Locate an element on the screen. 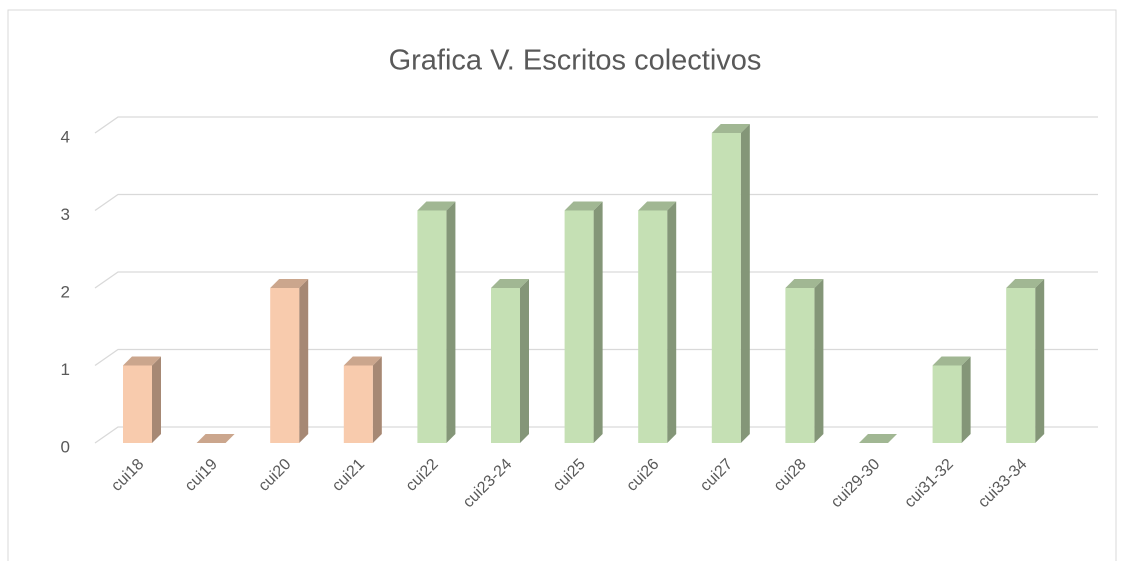 Image resolution: width=1126 pixels, height=561 pixels. x-tick-label: cui27 is located at coordinates (716, 475).